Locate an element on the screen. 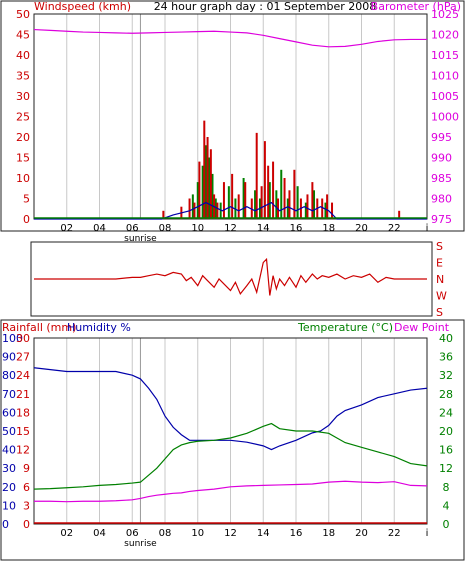 The width and height of the screenshot is (466, 567). rainfall-tick-label: 3 is located at coordinates (26, 505).